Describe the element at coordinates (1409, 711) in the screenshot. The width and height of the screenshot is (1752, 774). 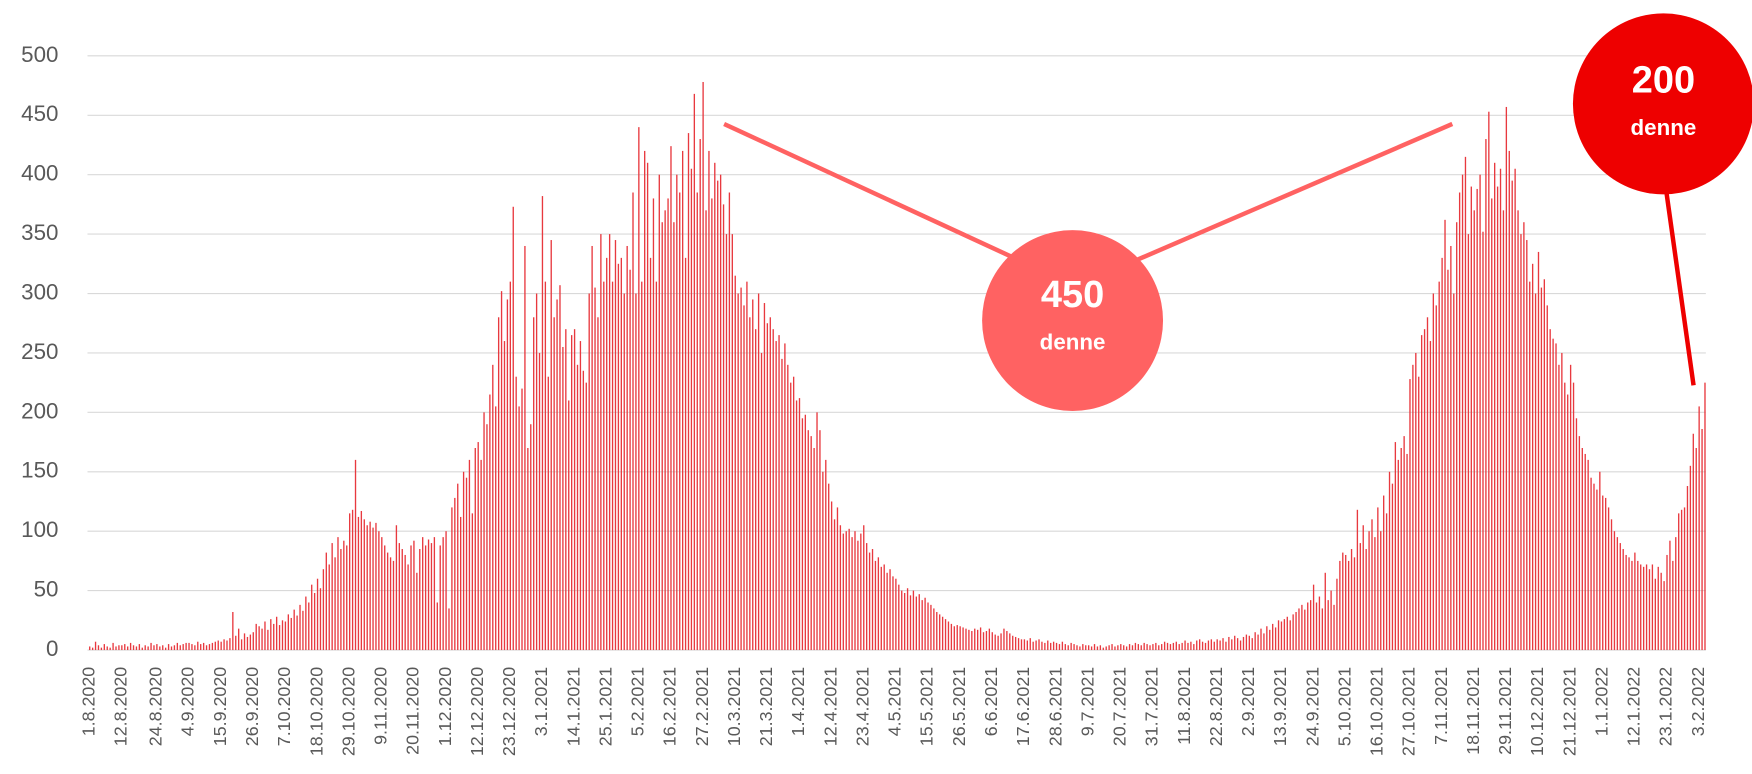
I see `x-tick-label: 27.10.2021` at that location.